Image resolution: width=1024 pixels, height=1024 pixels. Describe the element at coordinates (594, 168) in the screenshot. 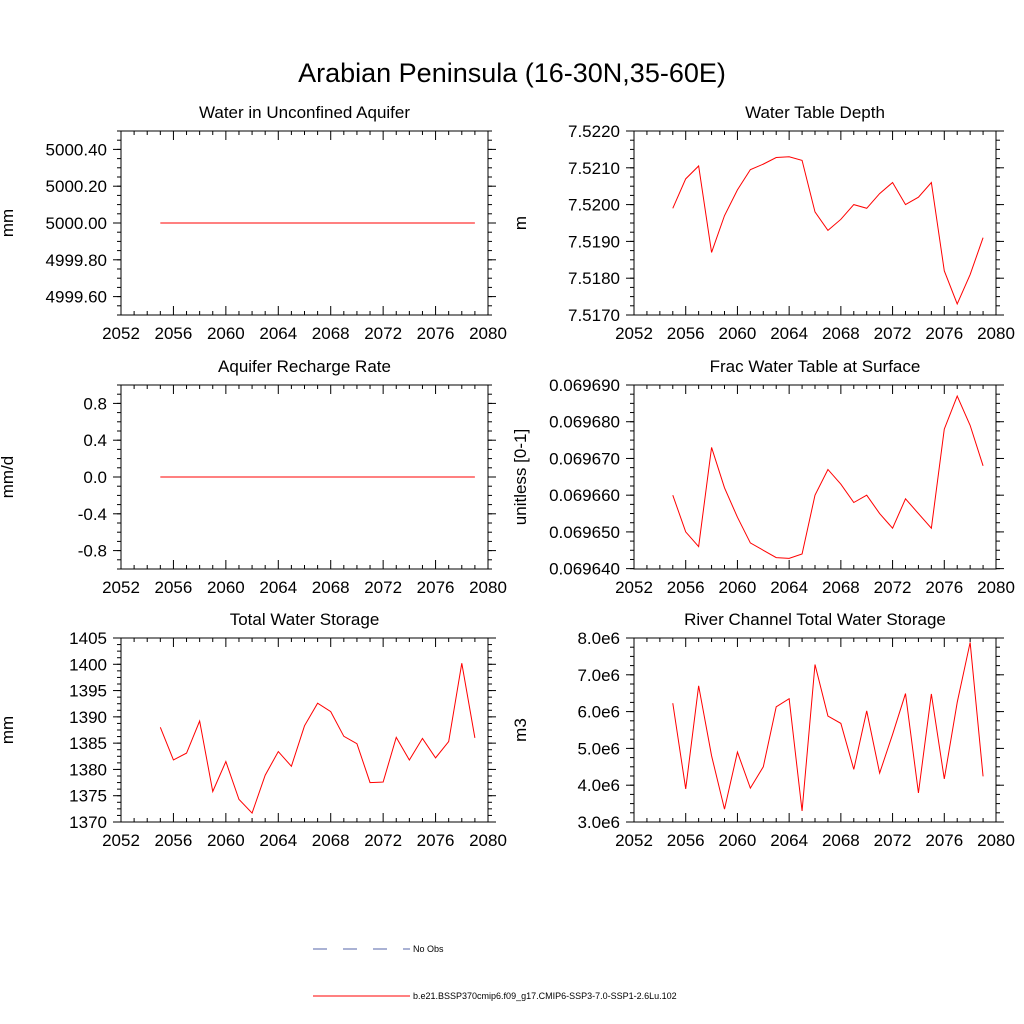

I see `y-tick-label: 7.5210` at that location.